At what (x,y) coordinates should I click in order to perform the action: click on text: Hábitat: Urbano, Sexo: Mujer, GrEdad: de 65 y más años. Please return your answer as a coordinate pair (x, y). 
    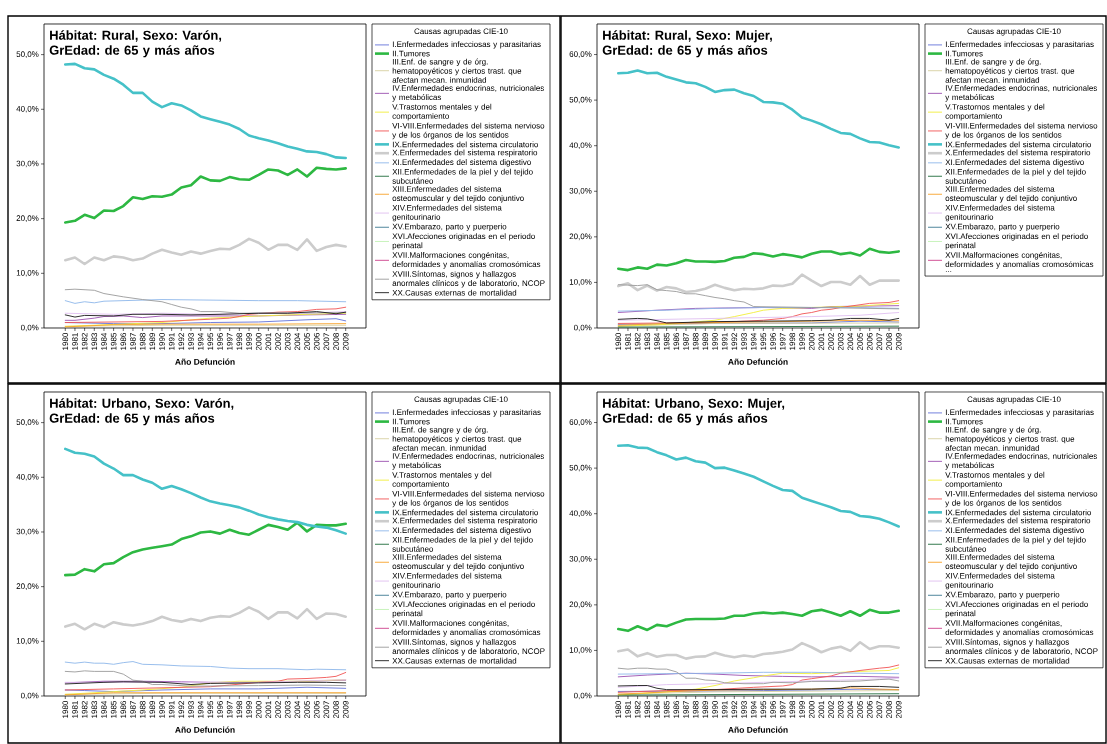
    Looking at the image, I should click on (693, 412).